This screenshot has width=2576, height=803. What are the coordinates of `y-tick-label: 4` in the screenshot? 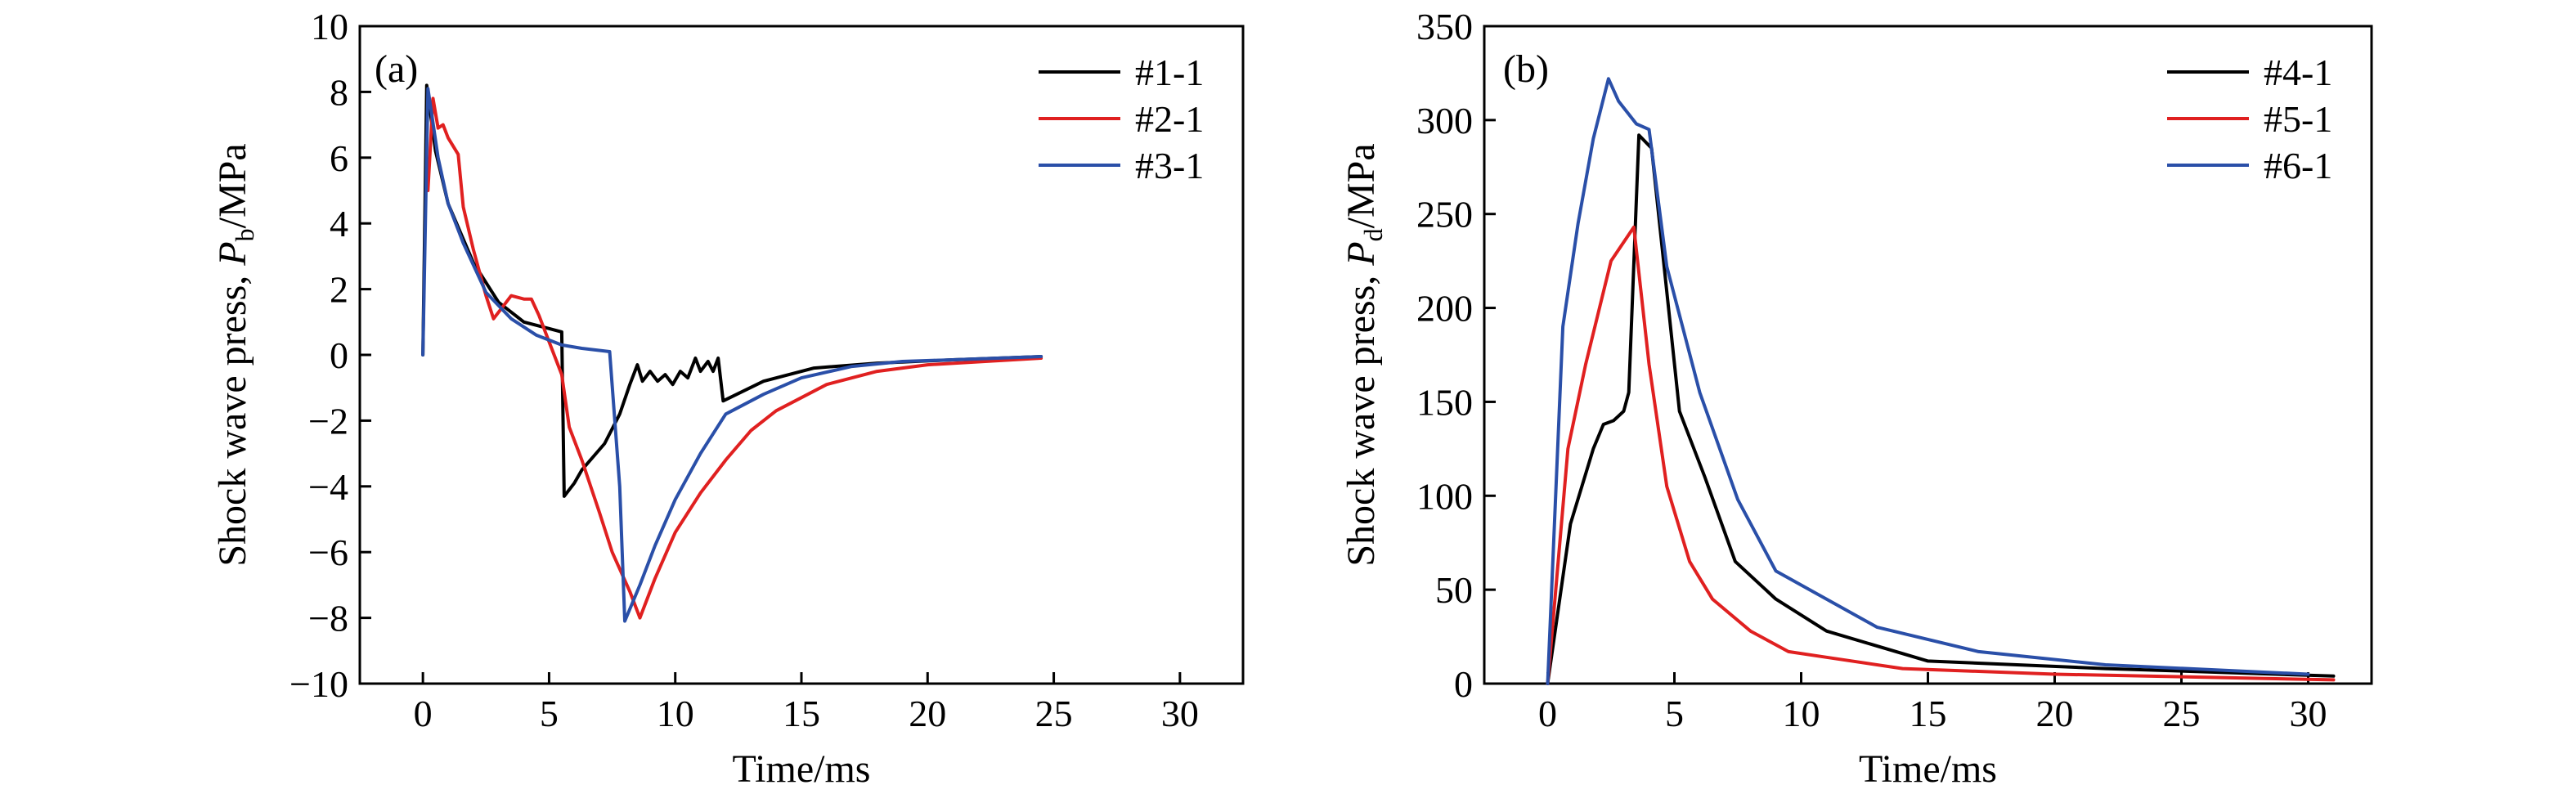 It's located at (339, 224).